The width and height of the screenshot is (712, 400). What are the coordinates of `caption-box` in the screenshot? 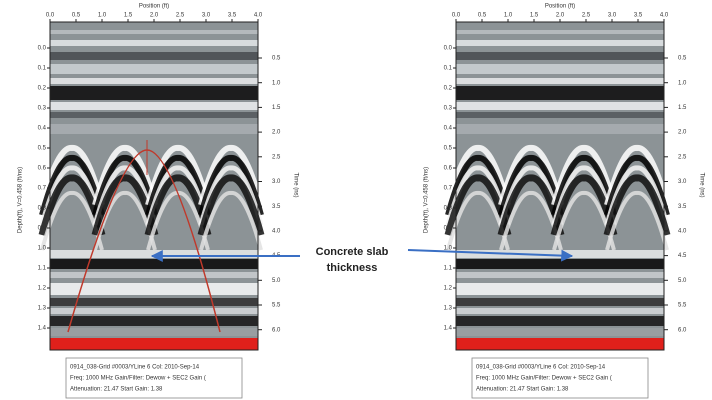 It's located at (560, 378).